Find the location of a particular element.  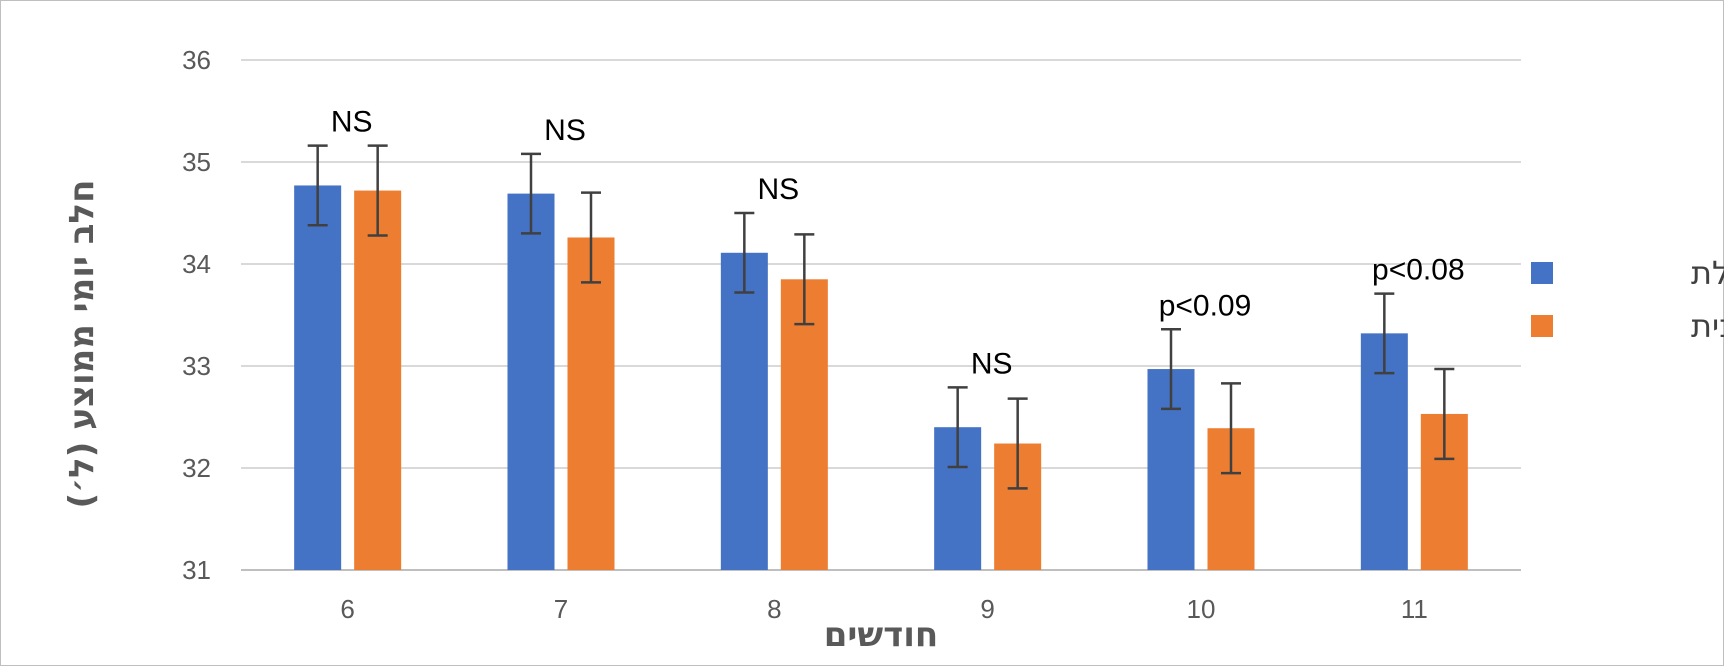

significance-label: p<0.08 is located at coordinates (1418, 270).